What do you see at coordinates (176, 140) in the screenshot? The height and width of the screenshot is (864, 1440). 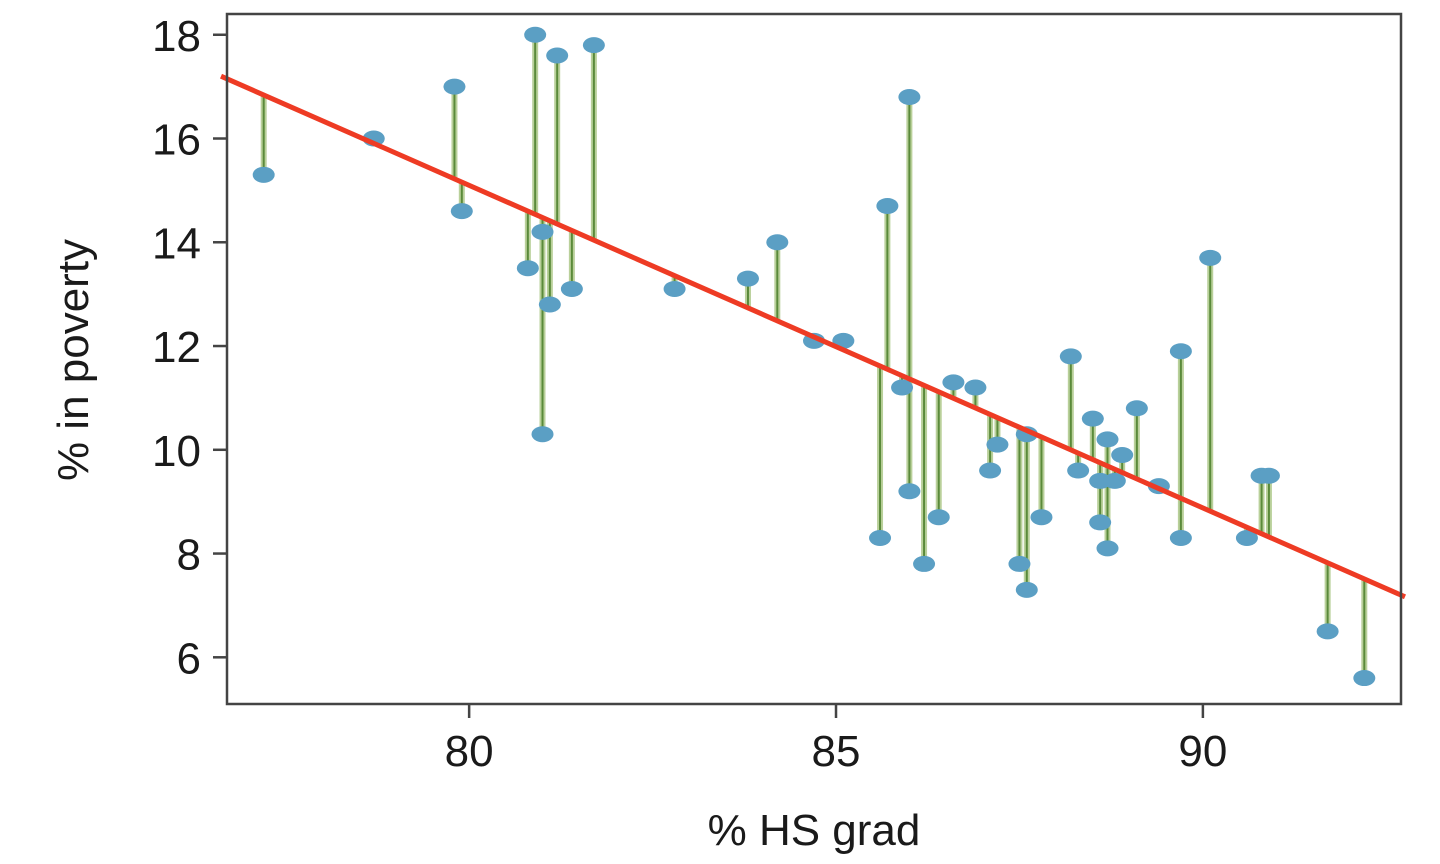 I see `y-tick-label: 16` at bounding box center [176, 140].